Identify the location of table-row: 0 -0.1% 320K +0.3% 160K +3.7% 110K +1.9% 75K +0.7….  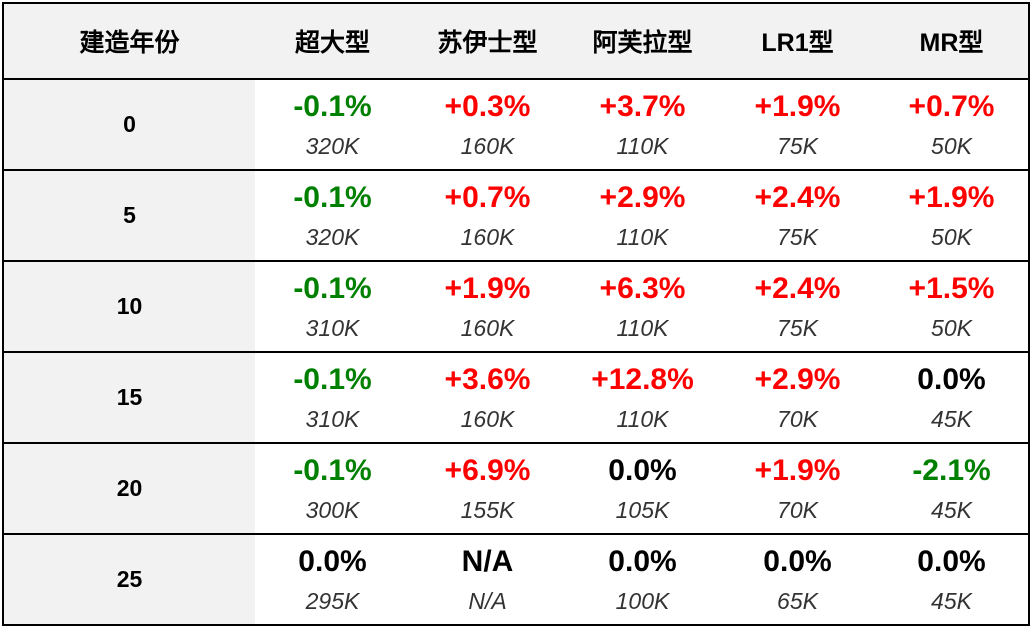
(516, 125).